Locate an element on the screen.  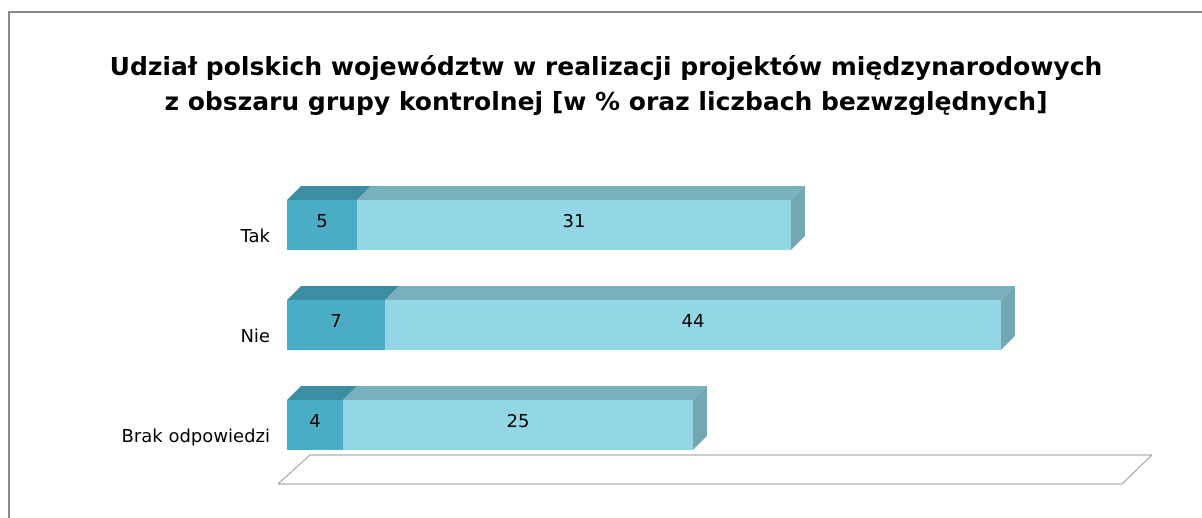
value-label: 25 is located at coordinates (518, 421).